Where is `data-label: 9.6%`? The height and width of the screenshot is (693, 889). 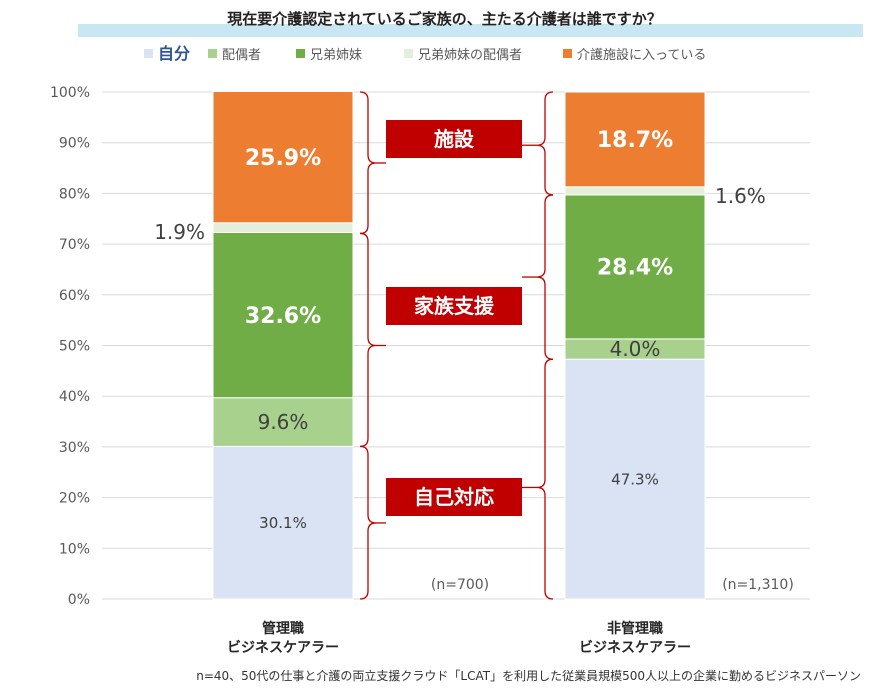 data-label: 9.6% is located at coordinates (283, 422).